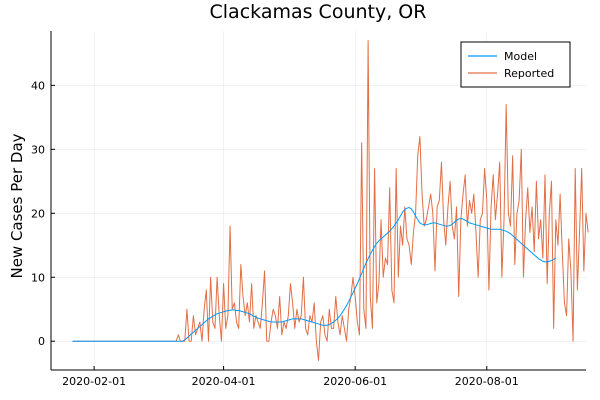 The image size is (600, 400). Describe the element at coordinates (318, 12) in the screenshot. I see `chart-title: Clackamas County, OR` at that location.